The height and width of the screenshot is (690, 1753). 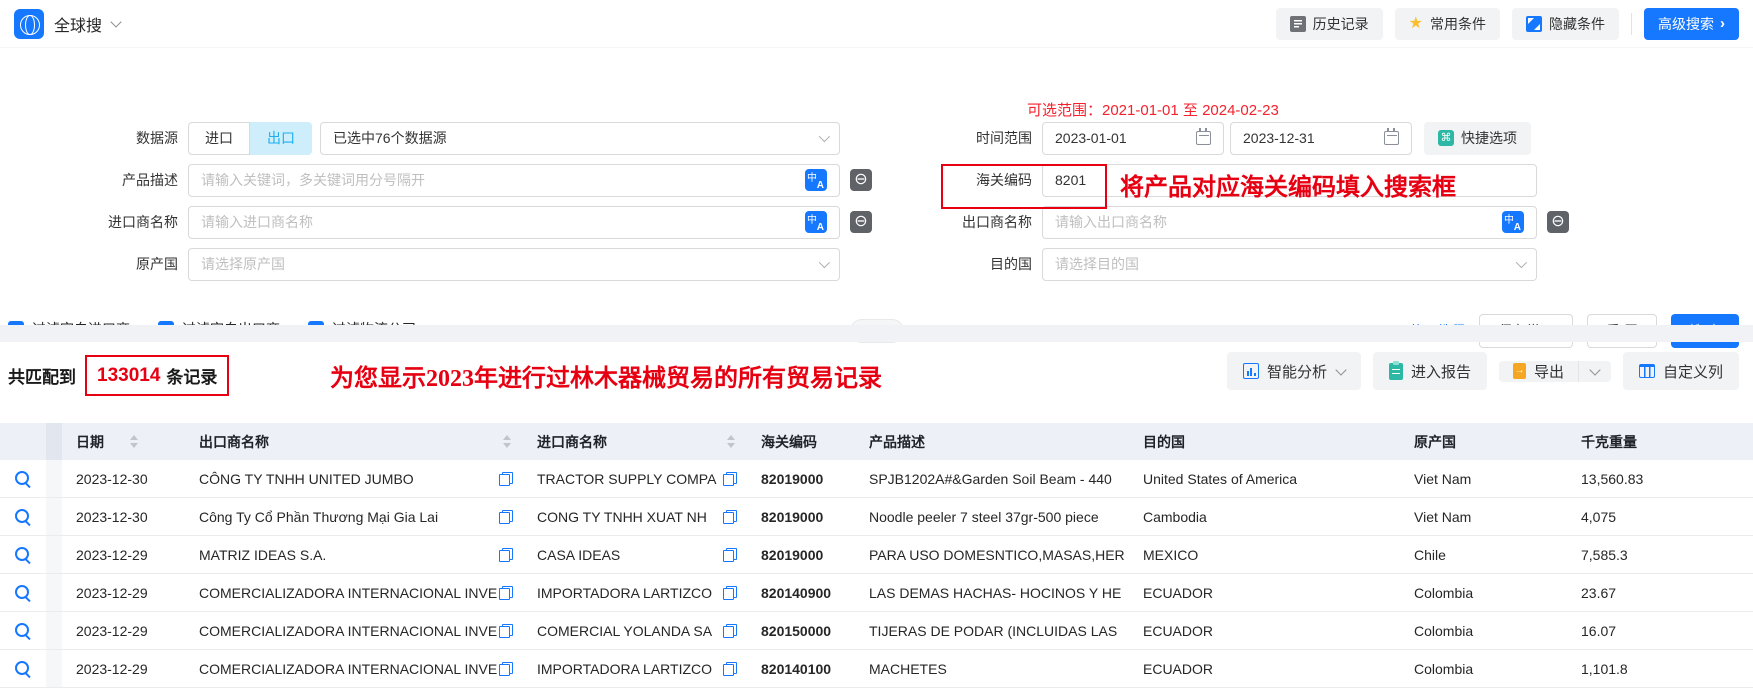 I want to click on importer-name-input, so click(x=503, y=222).